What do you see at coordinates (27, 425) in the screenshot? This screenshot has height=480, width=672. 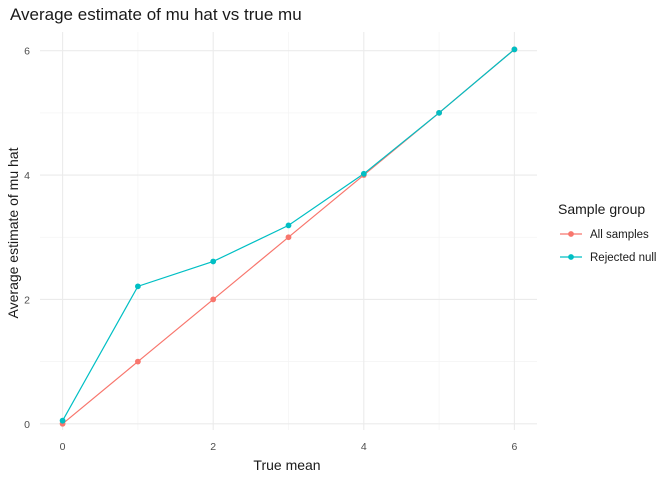 I see `y-tick-label: 0` at bounding box center [27, 425].